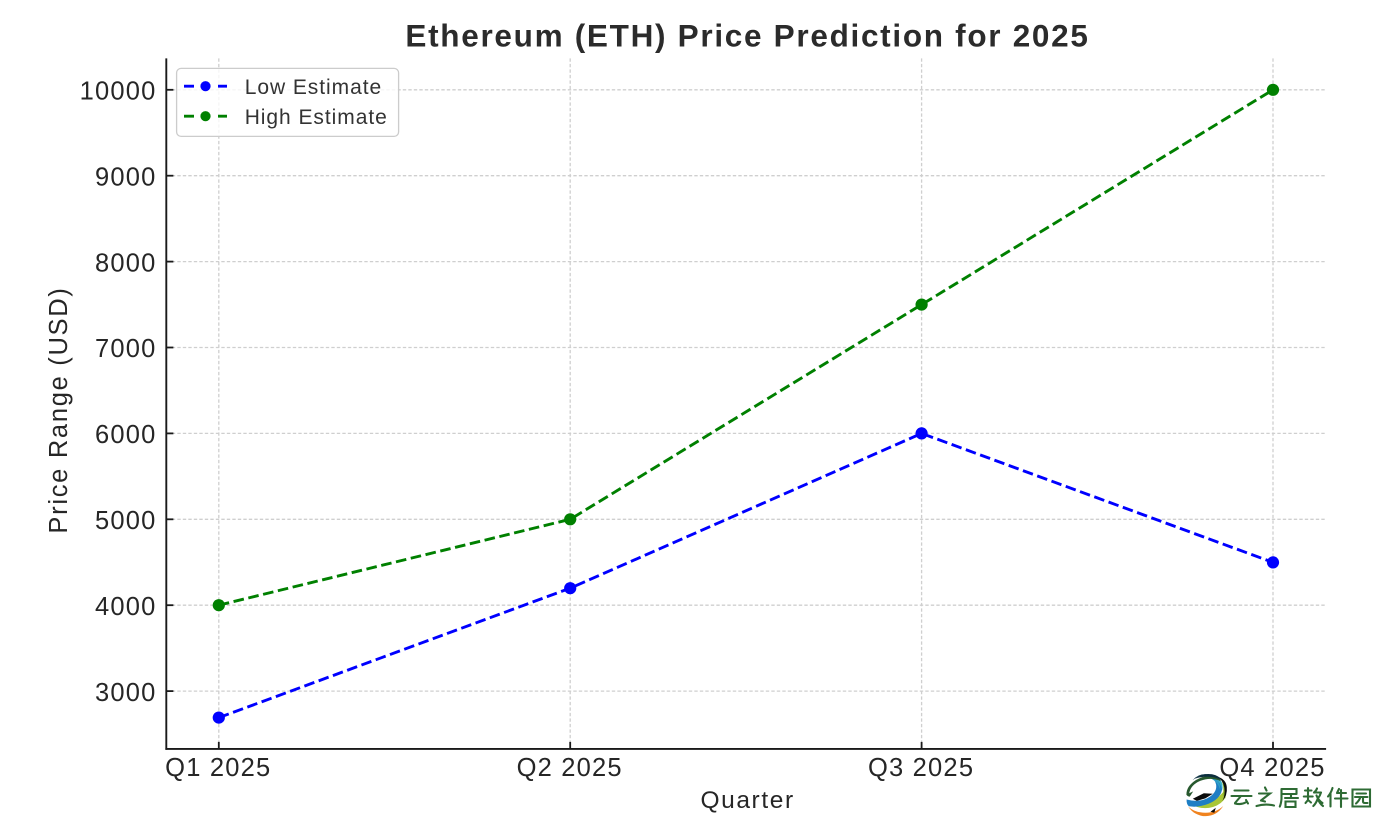 This screenshot has width=1375, height=823. I want to click on svg-text: Price Range (USD), so click(59, 409).